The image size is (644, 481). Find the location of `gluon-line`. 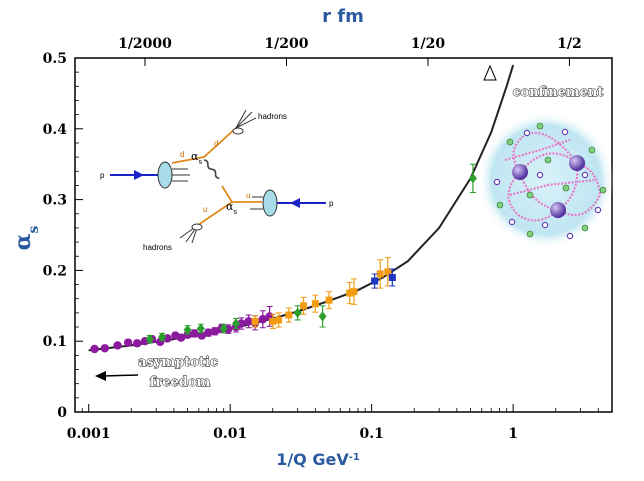

gluon-line is located at coordinates (211, 169).